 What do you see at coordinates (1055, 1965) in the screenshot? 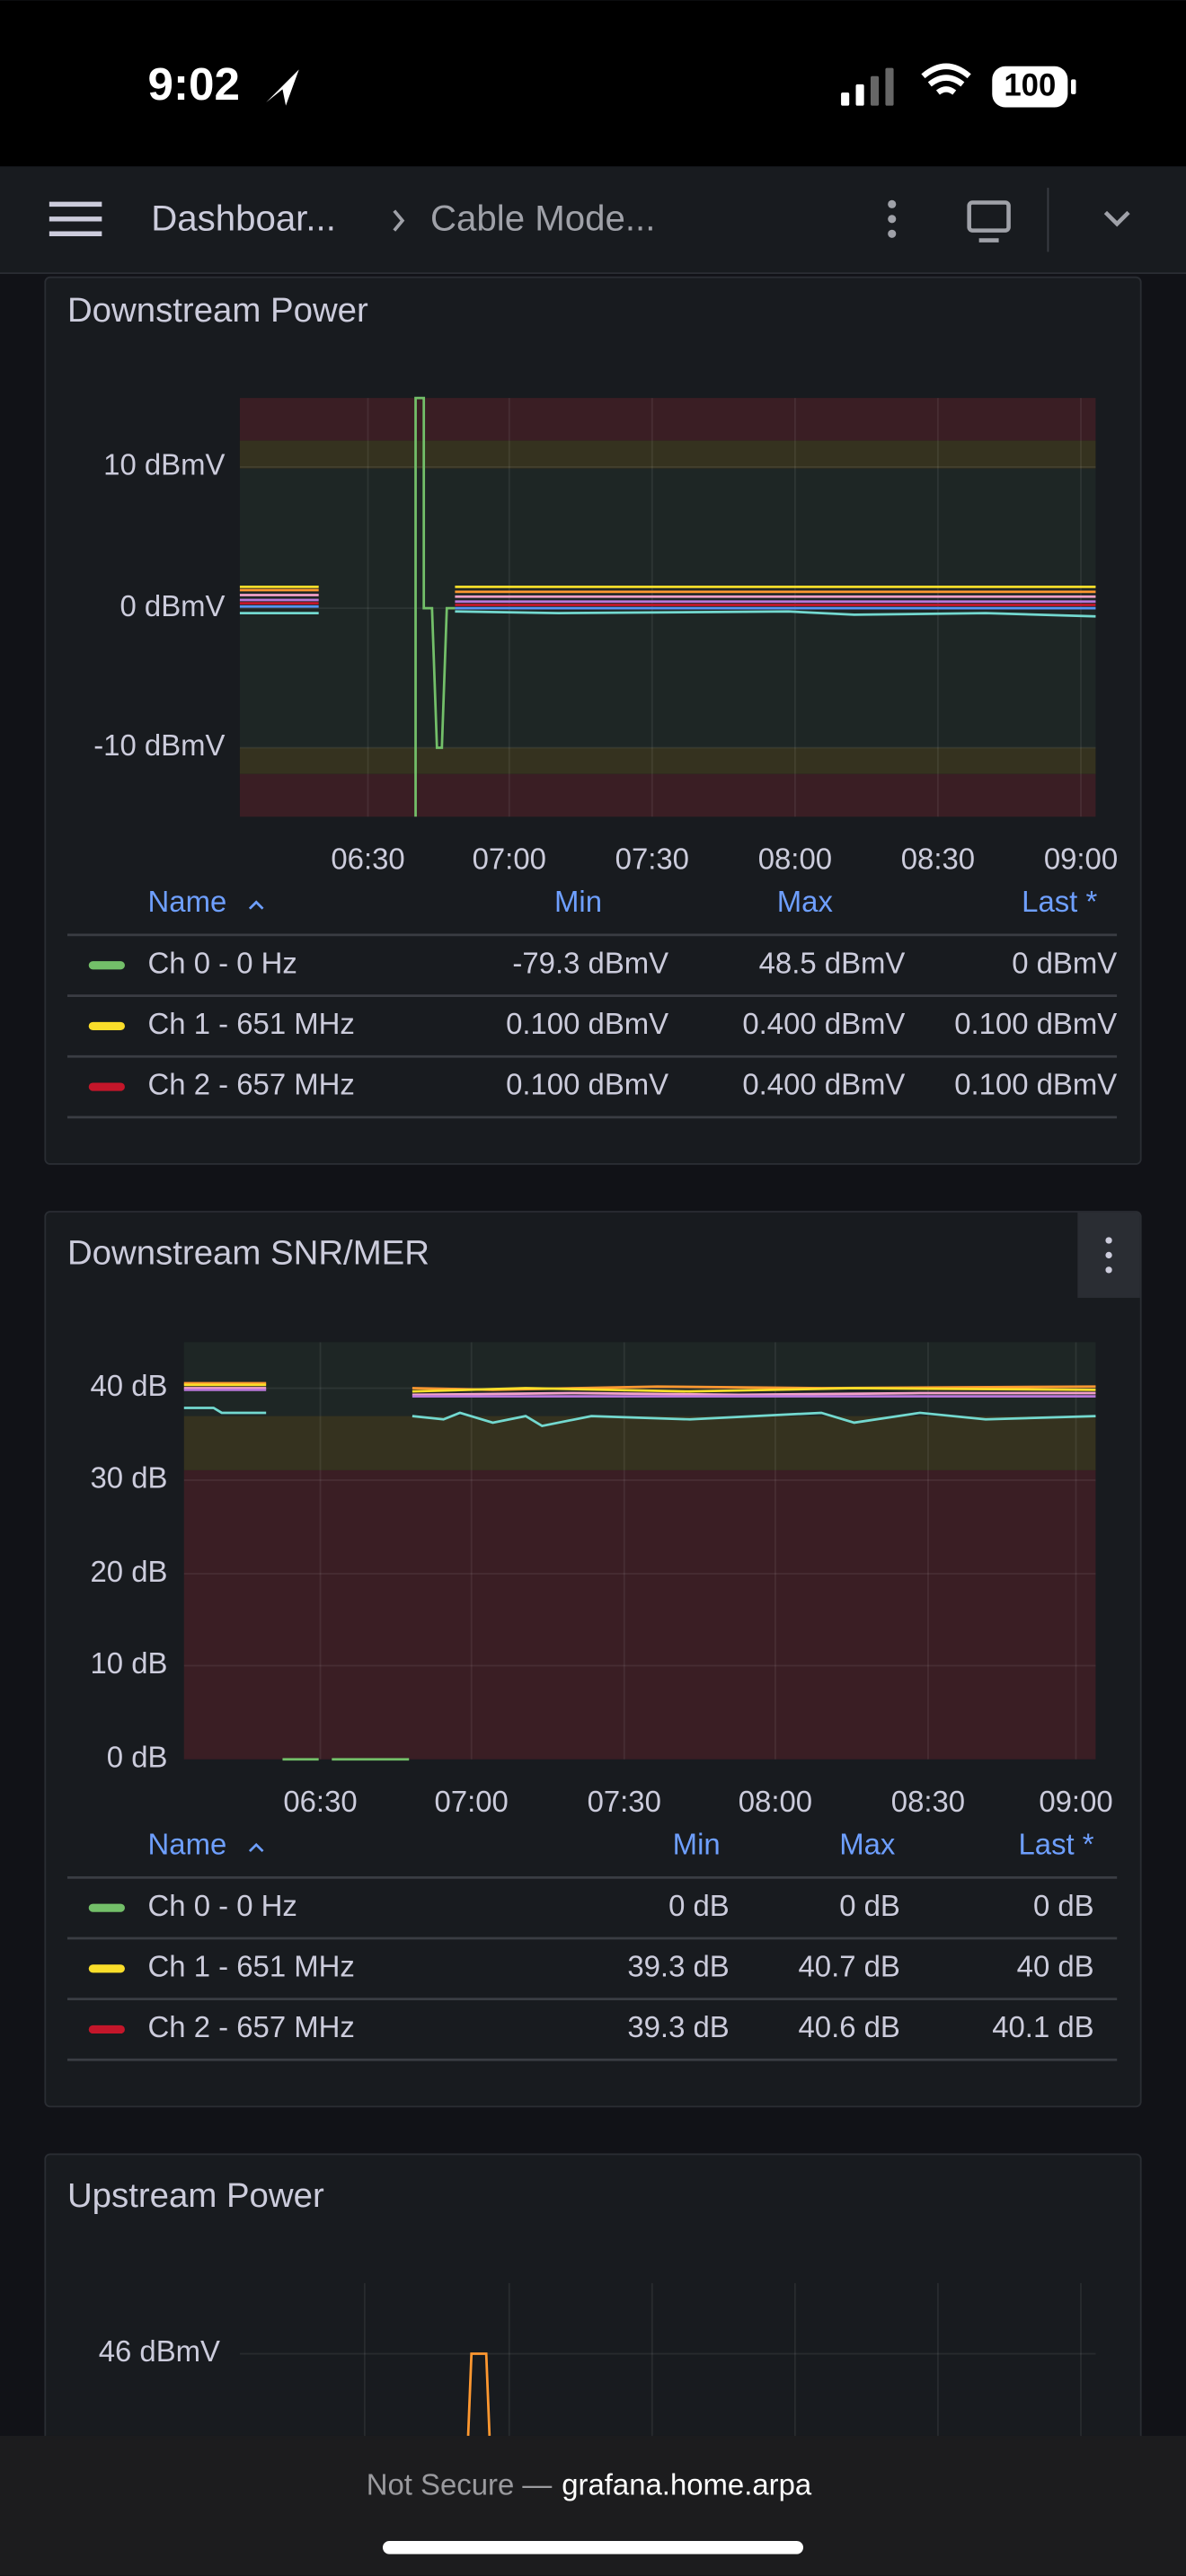
I see `cell: 40 dB` at bounding box center [1055, 1965].